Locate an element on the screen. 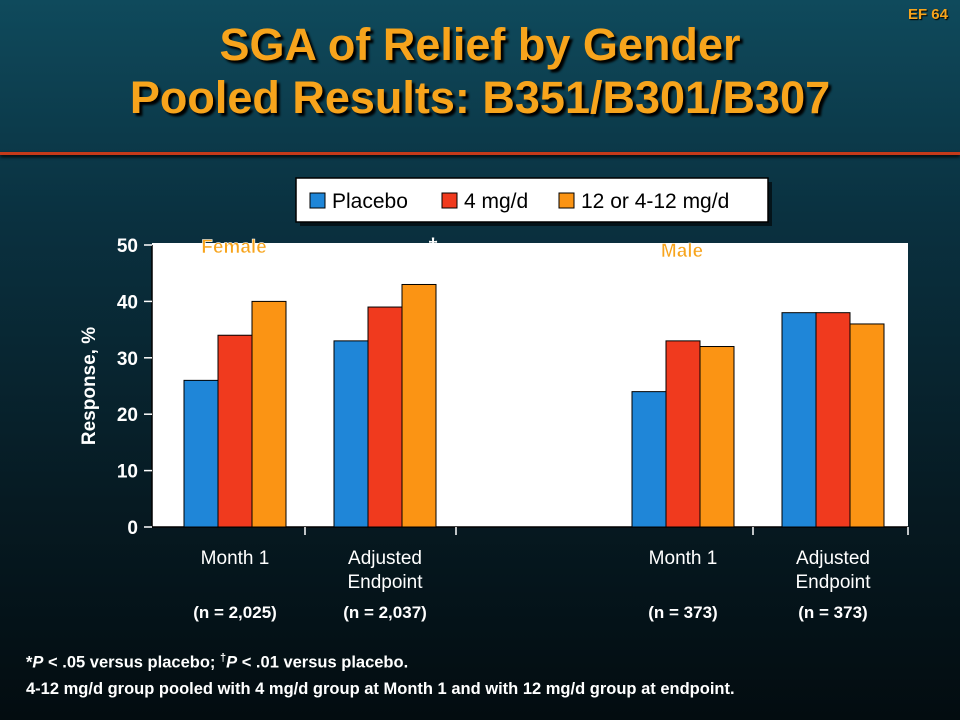  footnote-star: * is located at coordinates (29, 662).